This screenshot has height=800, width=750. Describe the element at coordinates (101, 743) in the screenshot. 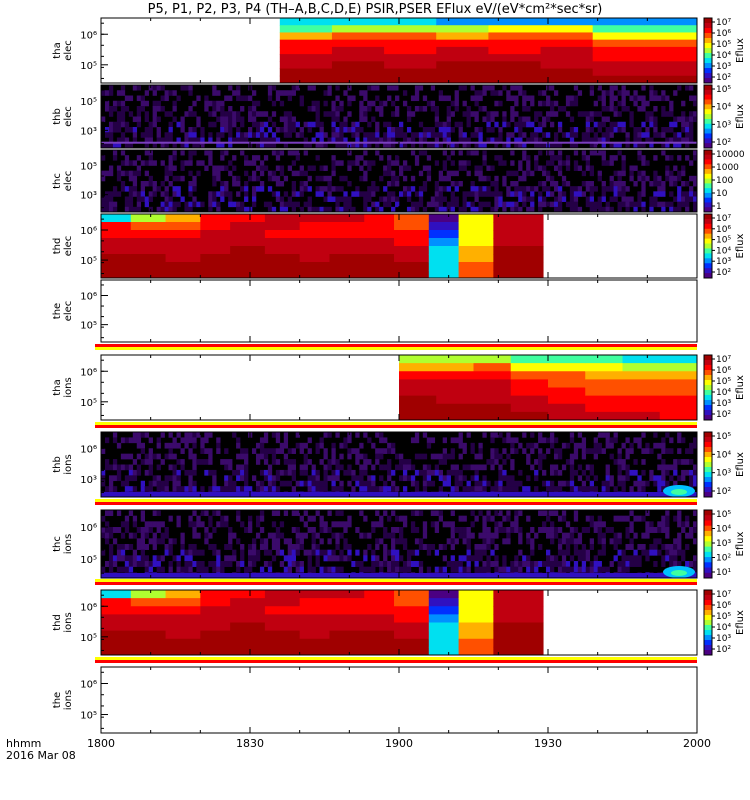

I see `x-tick-label: 1800` at that location.